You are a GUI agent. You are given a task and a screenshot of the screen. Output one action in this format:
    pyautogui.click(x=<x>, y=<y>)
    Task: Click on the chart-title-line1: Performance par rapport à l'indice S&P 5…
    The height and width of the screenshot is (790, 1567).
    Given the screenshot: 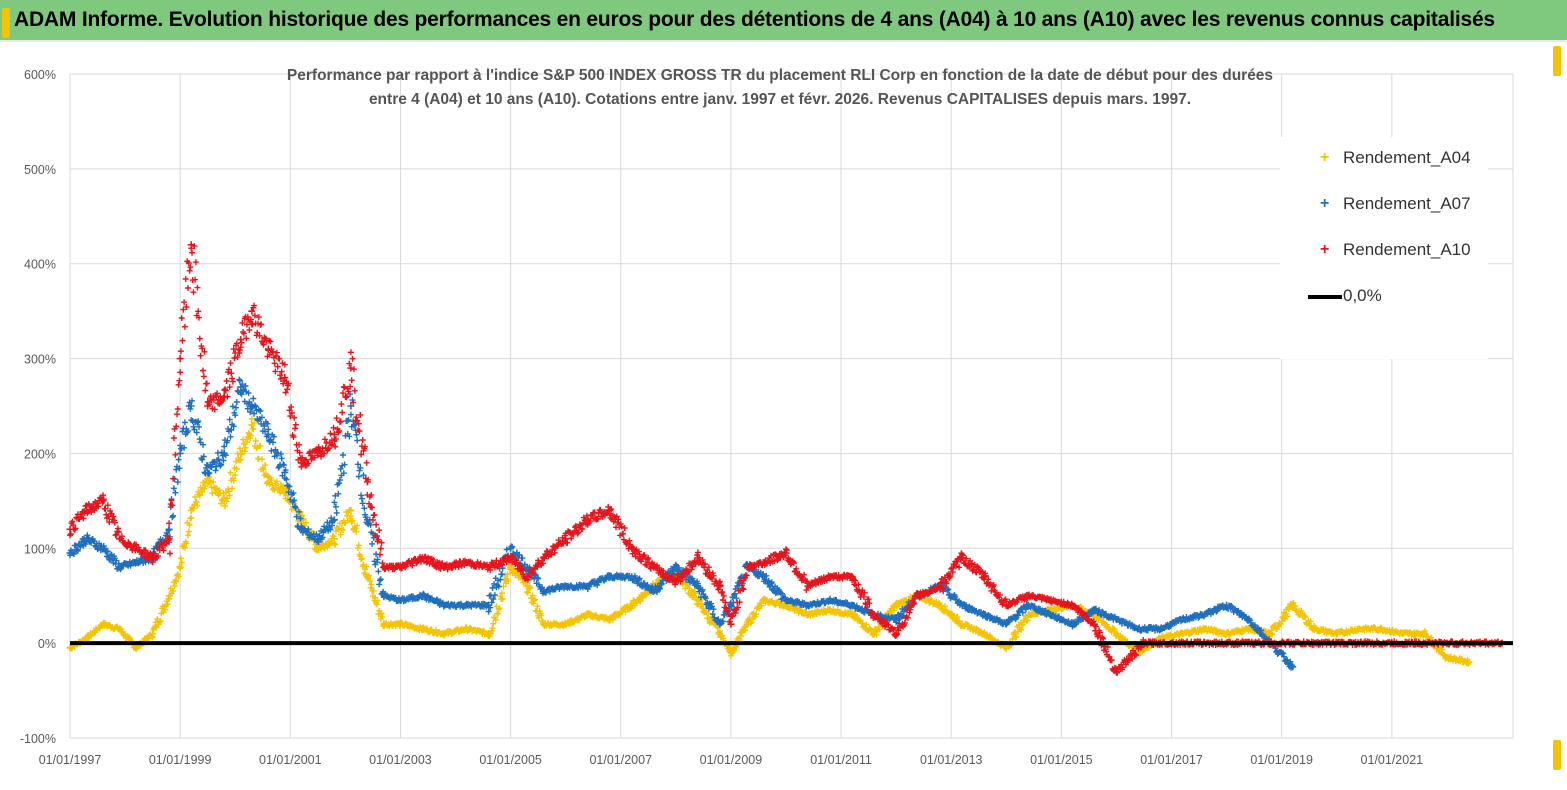 What is the action you would take?
    pyautogui.click(x=780, y=75)
    